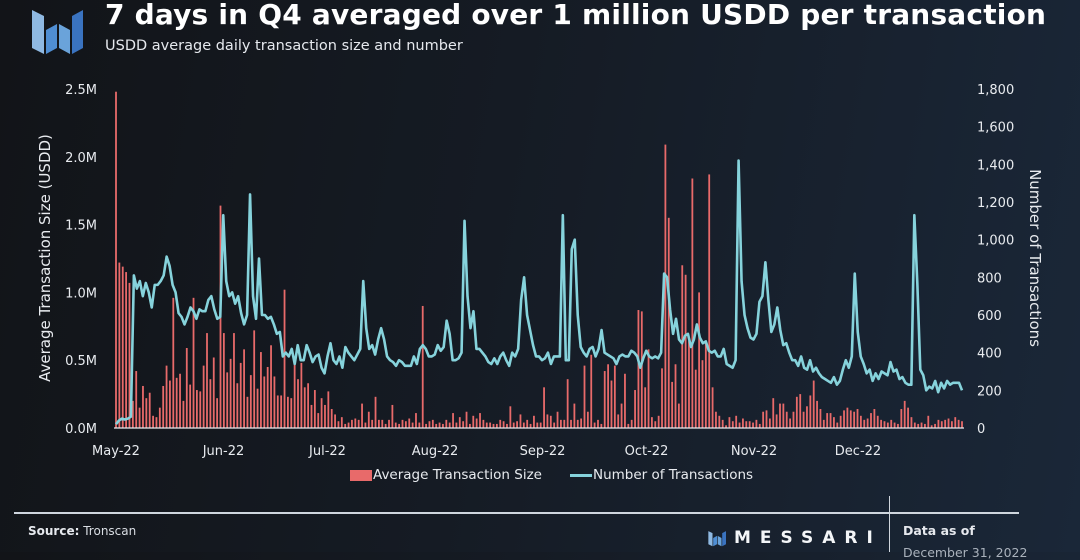 The height and width of the screenshot is (560, 1080). Describe the element at coordinates (989, 391) in the screenshot. I see `right-y-tick-label: 200` at that location.